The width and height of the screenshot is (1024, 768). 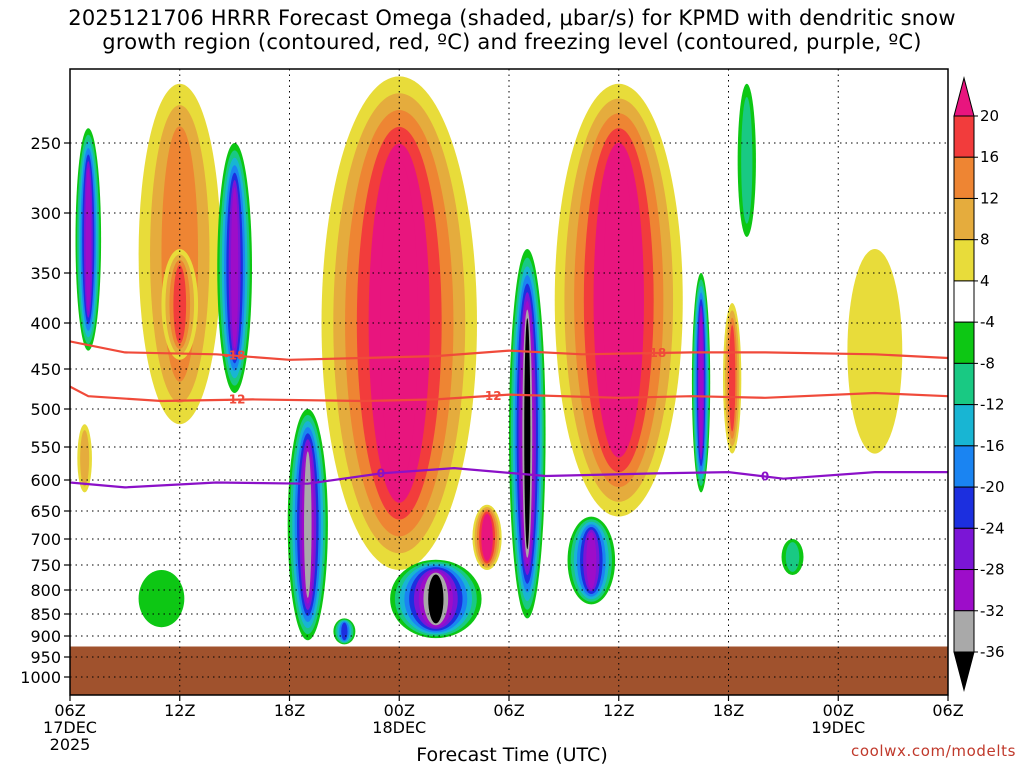 What do you see at coordinates (618, 710) in the screenshot?
I see `x-tick-label-5: 12Z` at bounding box center [618, 710].